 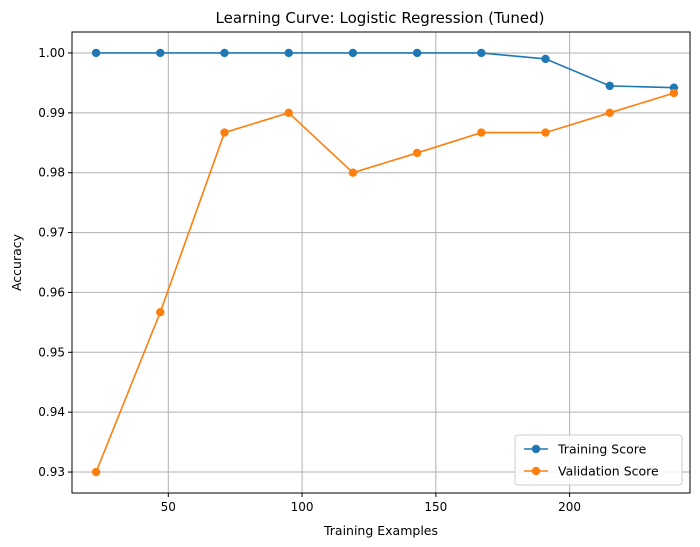 I want to click on y-tick-label: 0.94, so click(x=51, y=412).